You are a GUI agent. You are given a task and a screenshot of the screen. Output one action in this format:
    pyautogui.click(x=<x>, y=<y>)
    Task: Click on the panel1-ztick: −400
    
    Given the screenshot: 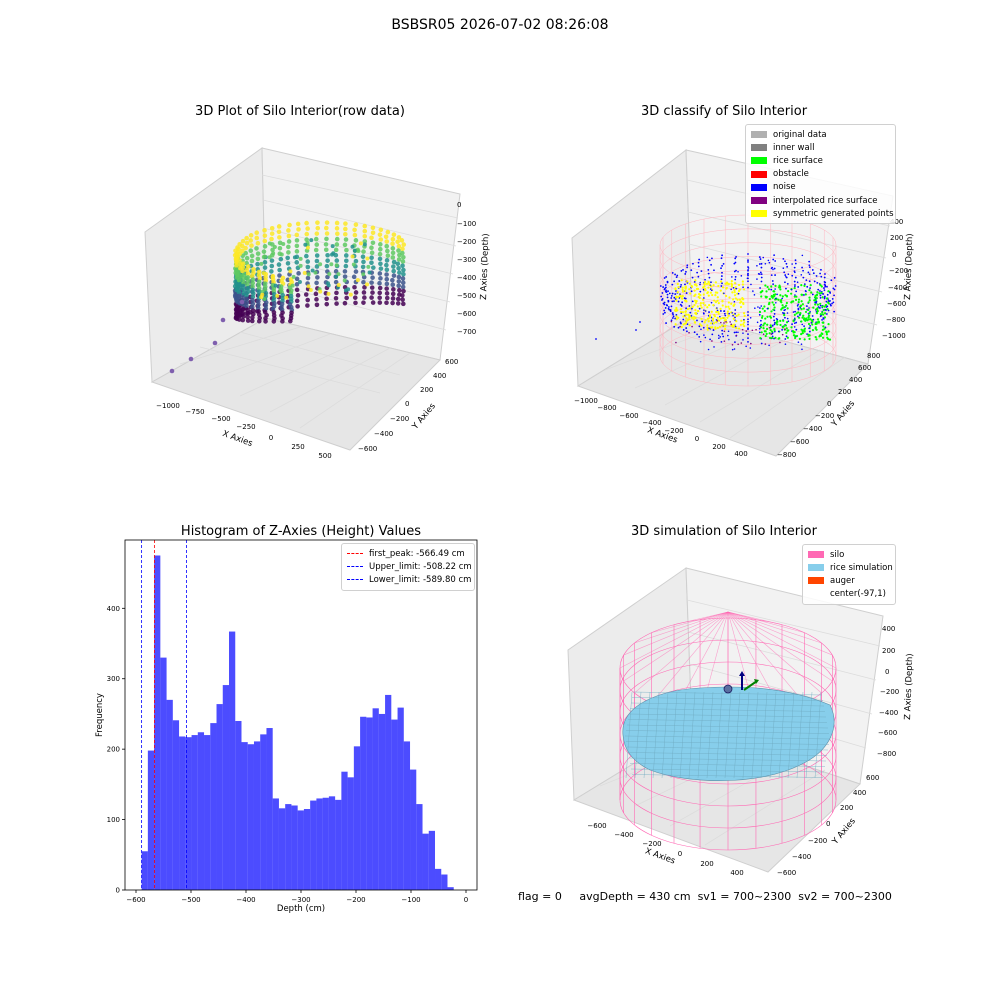 What is the action you would take?
    pyautogui.click(x=466, y=278)
    